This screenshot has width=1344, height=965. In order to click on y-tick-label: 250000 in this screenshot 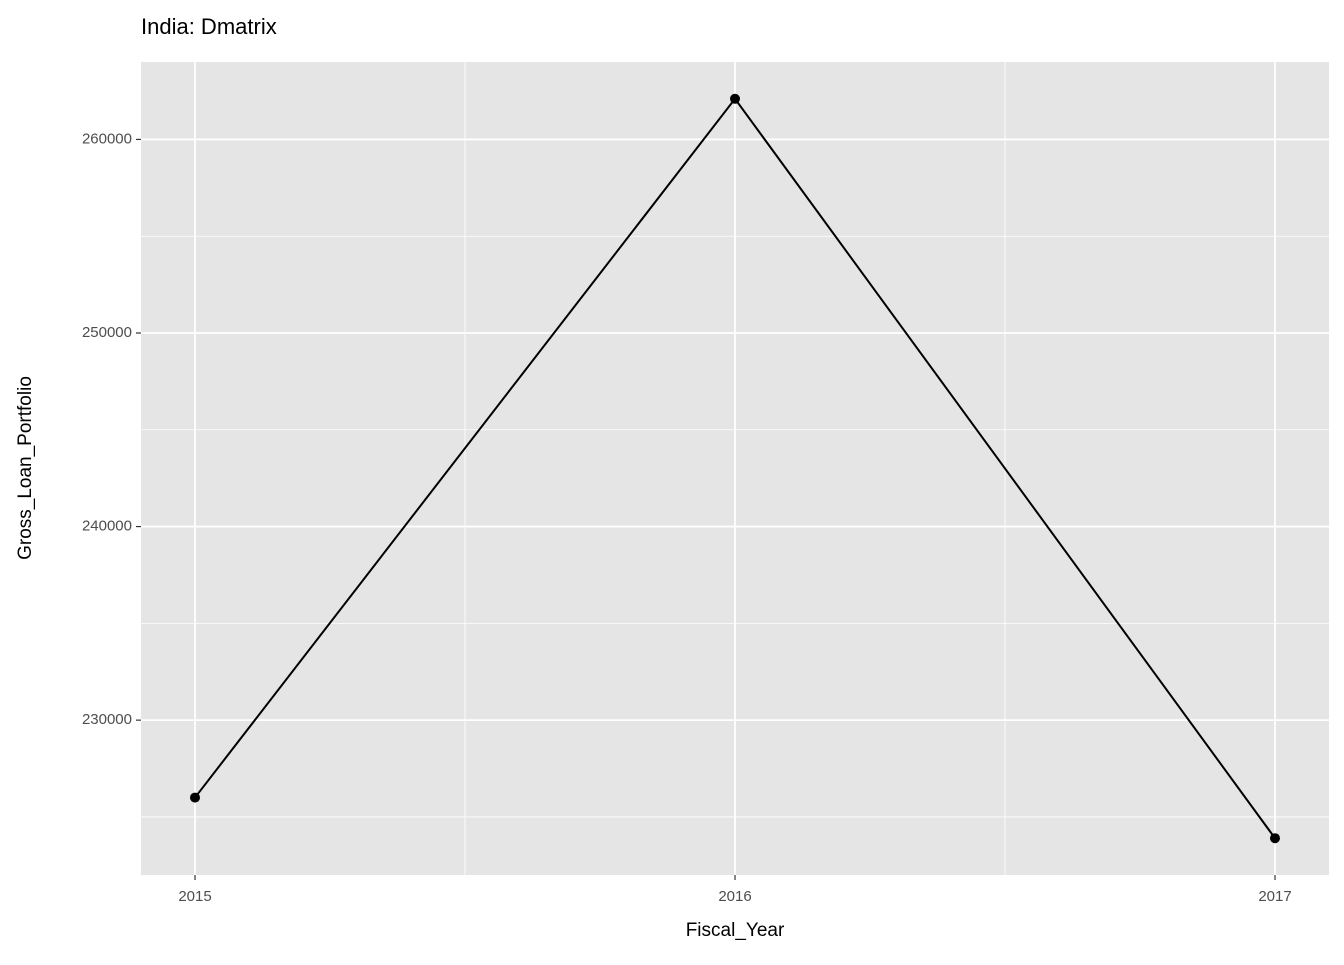, I will do `click(107, 332)`.